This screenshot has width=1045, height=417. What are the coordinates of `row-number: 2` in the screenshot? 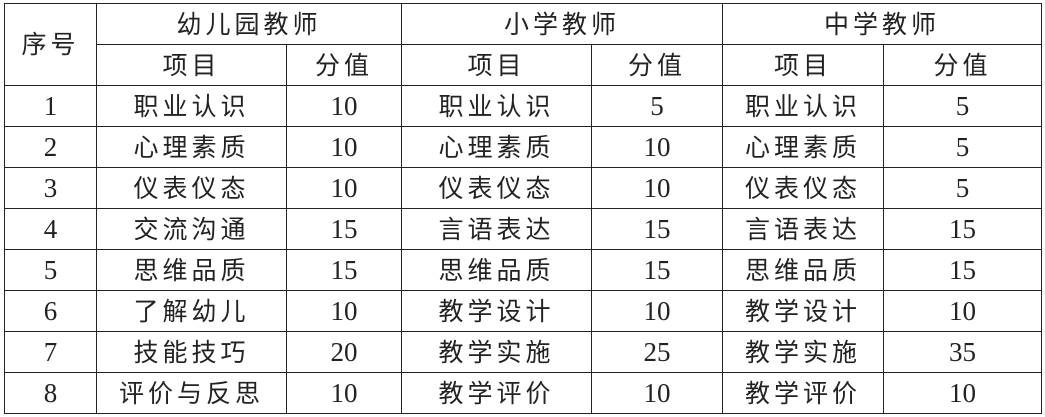 It's located at (50, 147).